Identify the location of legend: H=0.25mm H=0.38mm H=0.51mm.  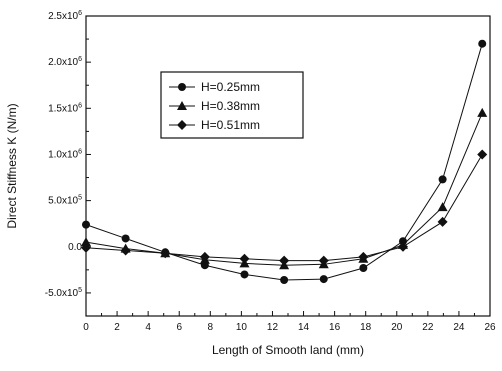
(232, 105).